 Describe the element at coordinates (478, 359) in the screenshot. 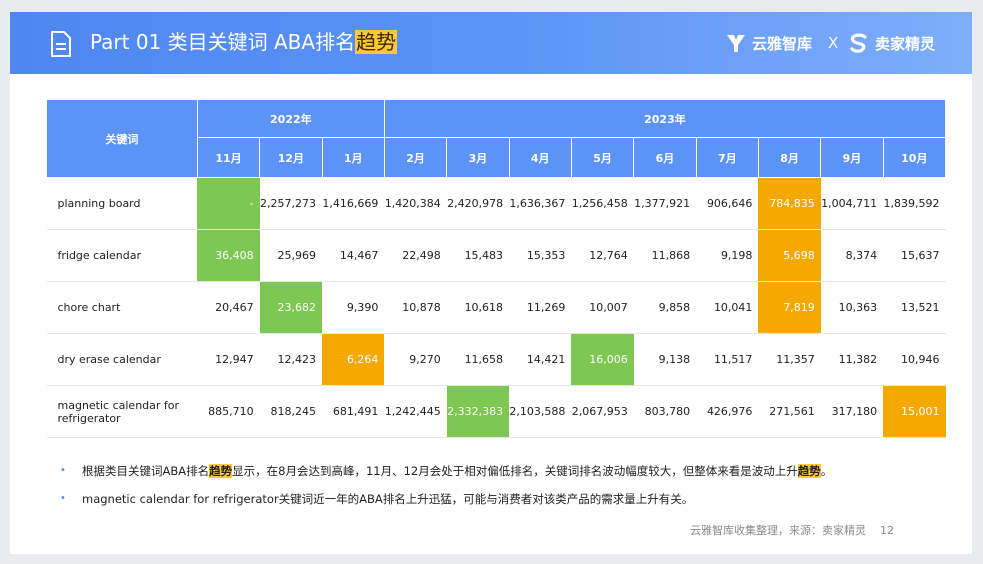

I see `rank-cell: 11,658` at that location.